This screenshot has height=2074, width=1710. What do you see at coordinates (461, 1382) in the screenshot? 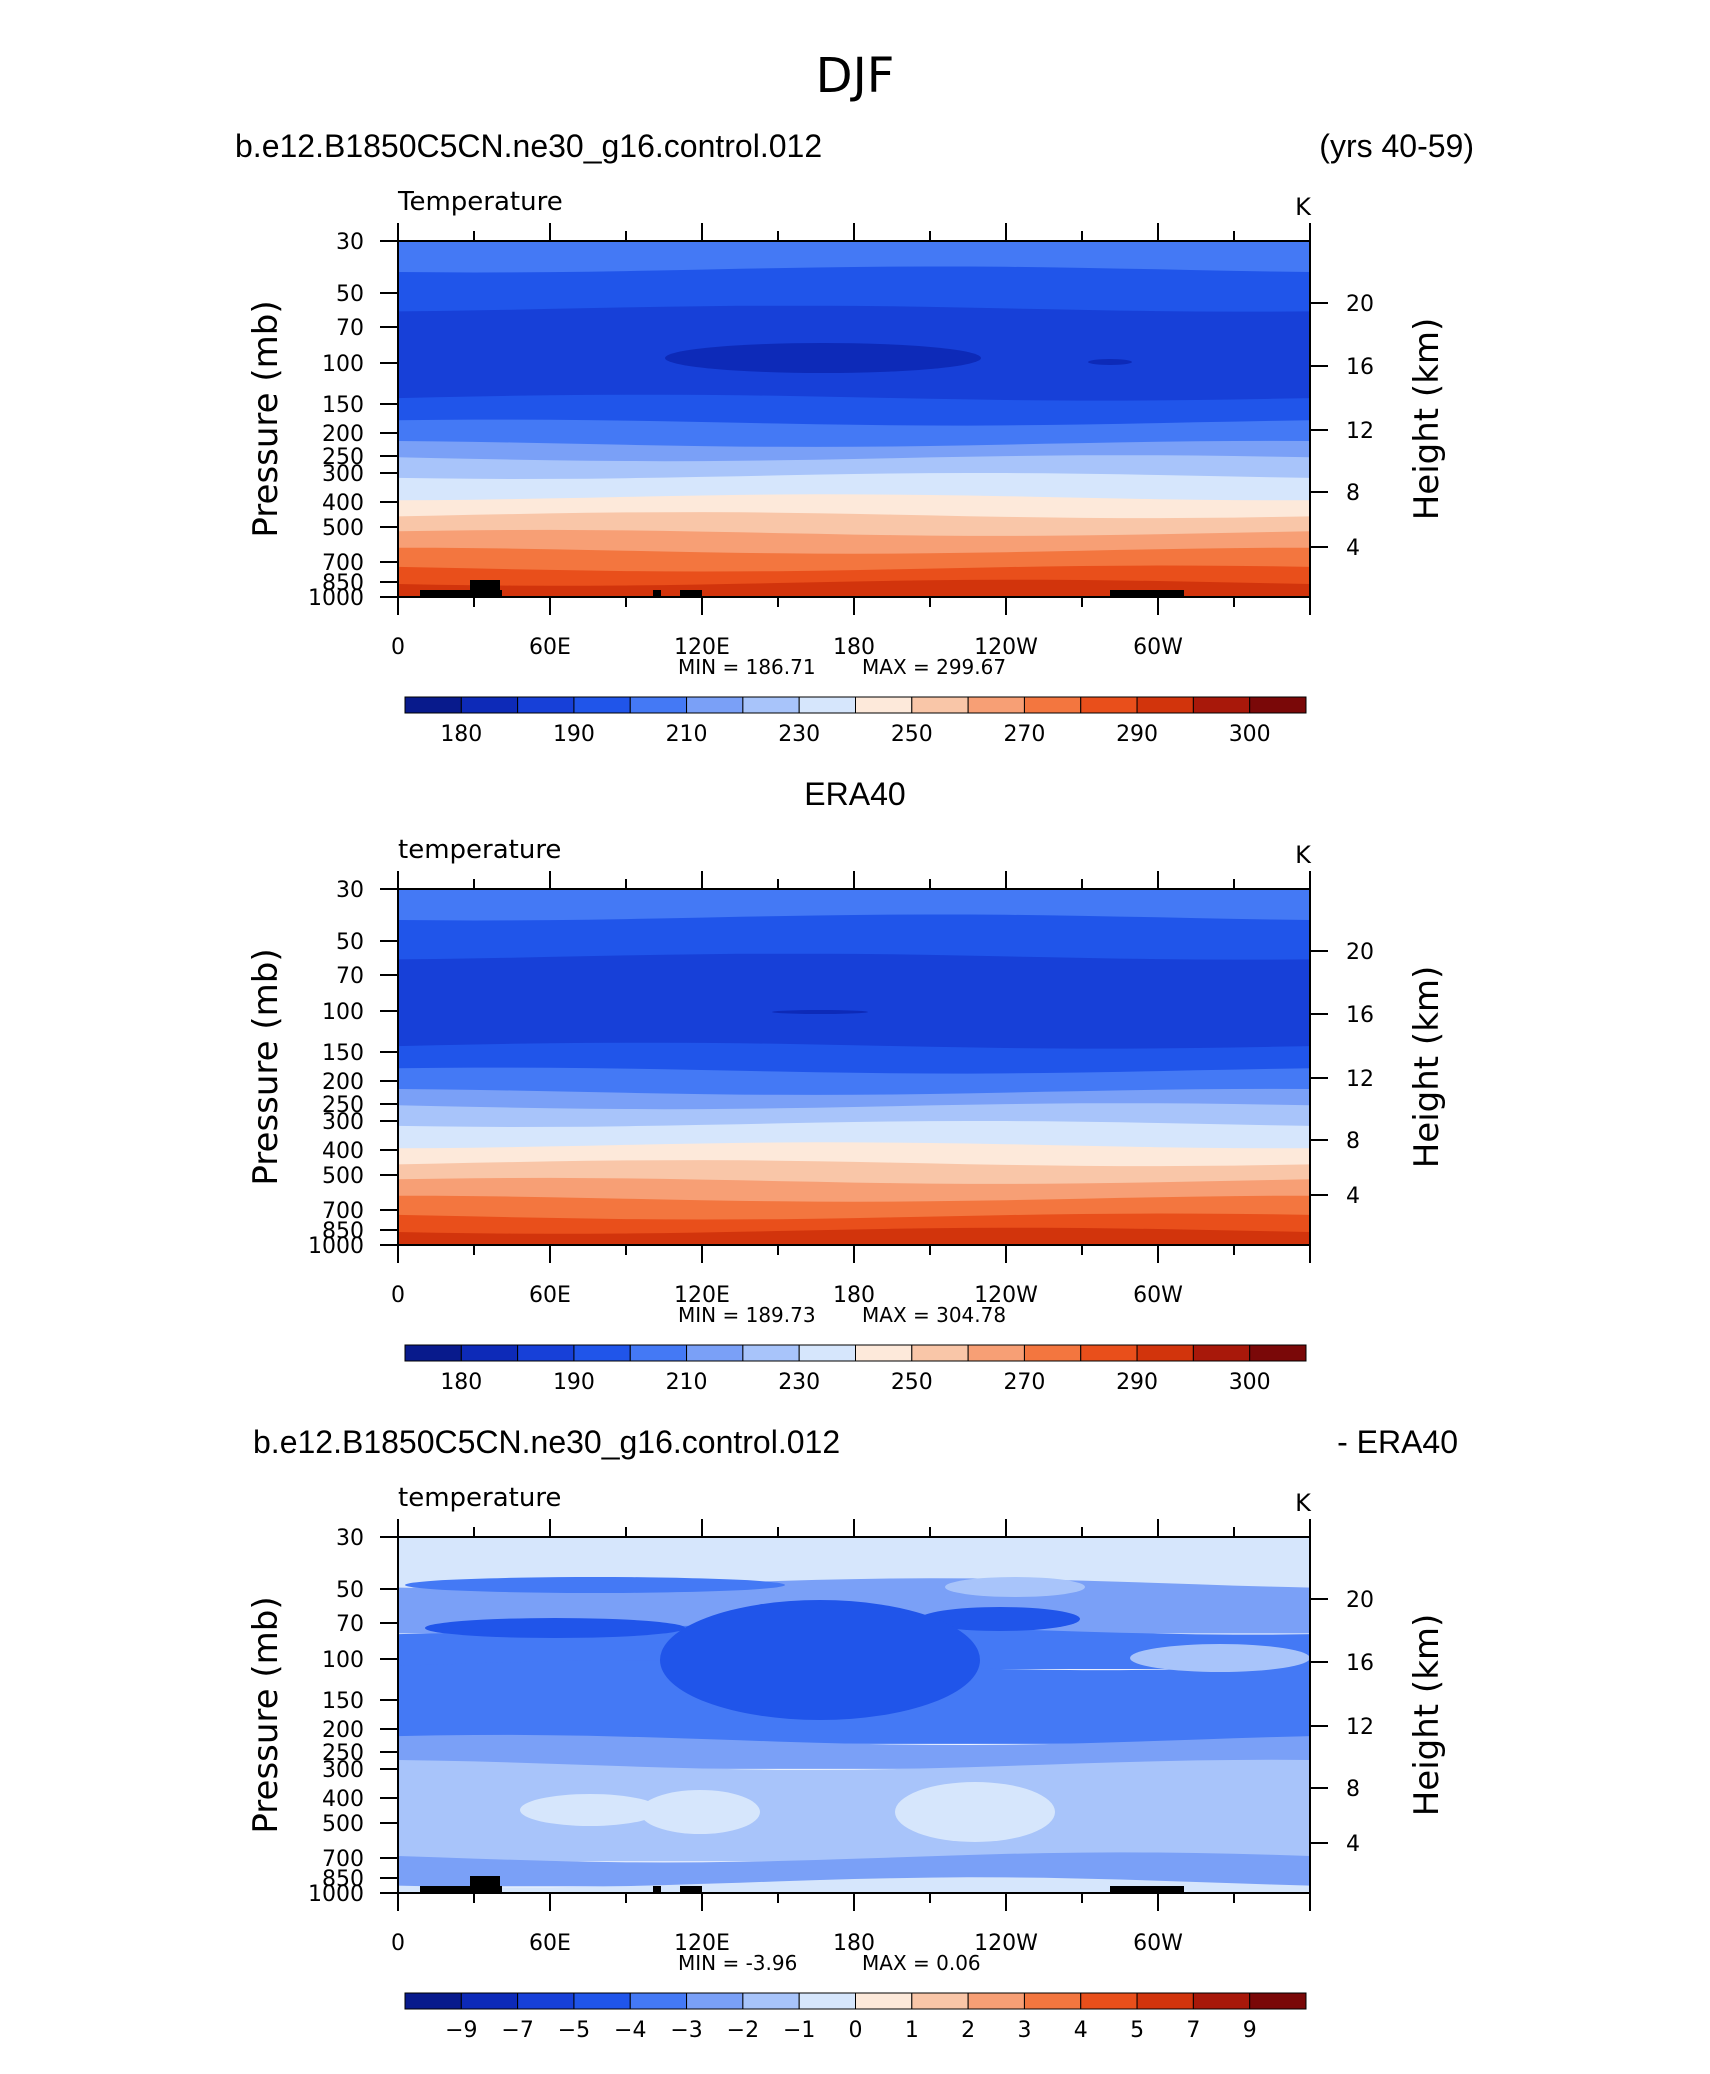
I see `colorbar-label: 180` at bounding box center [461, 1382].